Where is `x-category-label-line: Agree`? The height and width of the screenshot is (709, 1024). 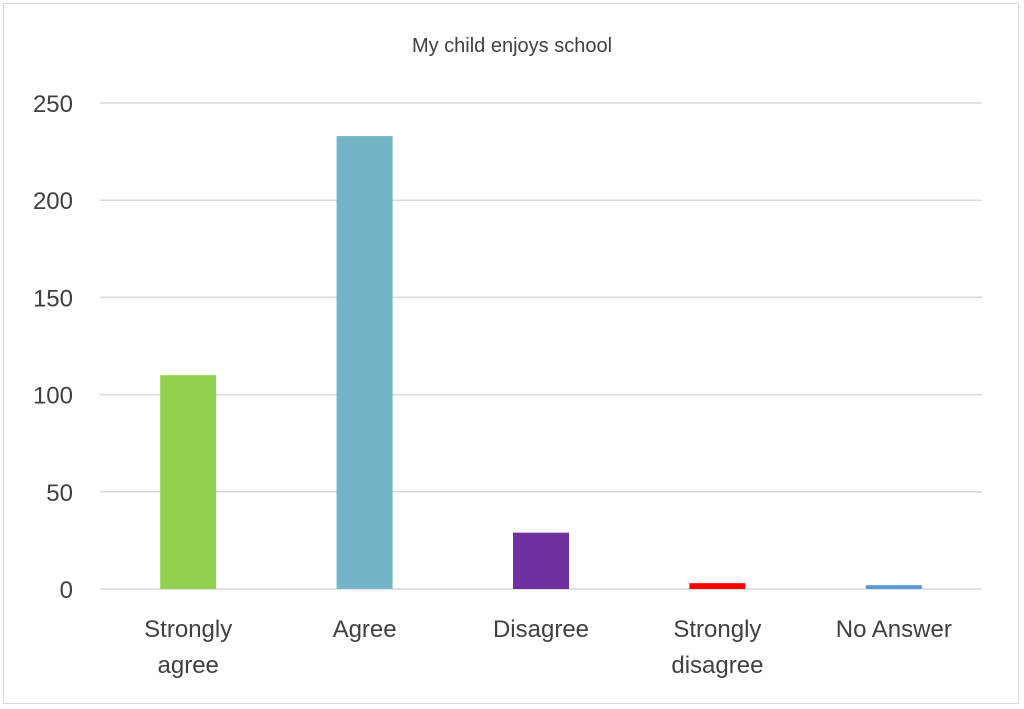
x-category-label-line: Agree is located at coordinates (365, 629).